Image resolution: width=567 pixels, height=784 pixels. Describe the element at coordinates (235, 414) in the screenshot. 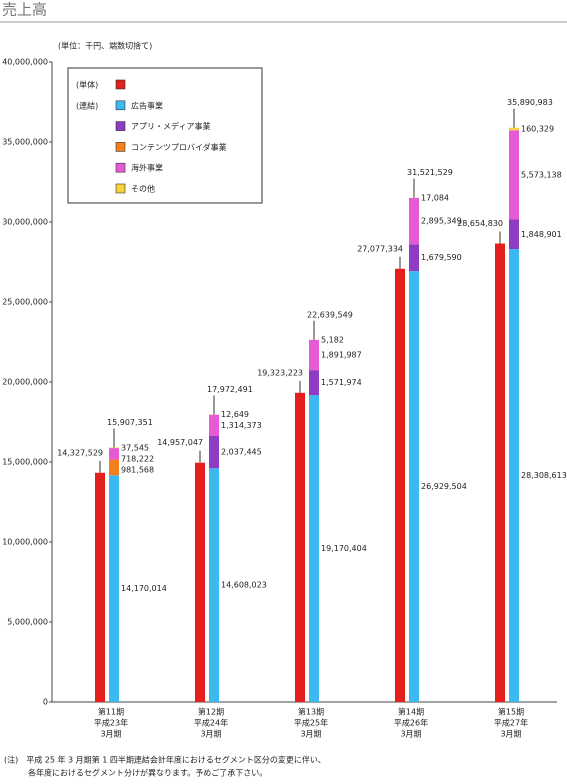

I see `value-label: 12,649` at that location.